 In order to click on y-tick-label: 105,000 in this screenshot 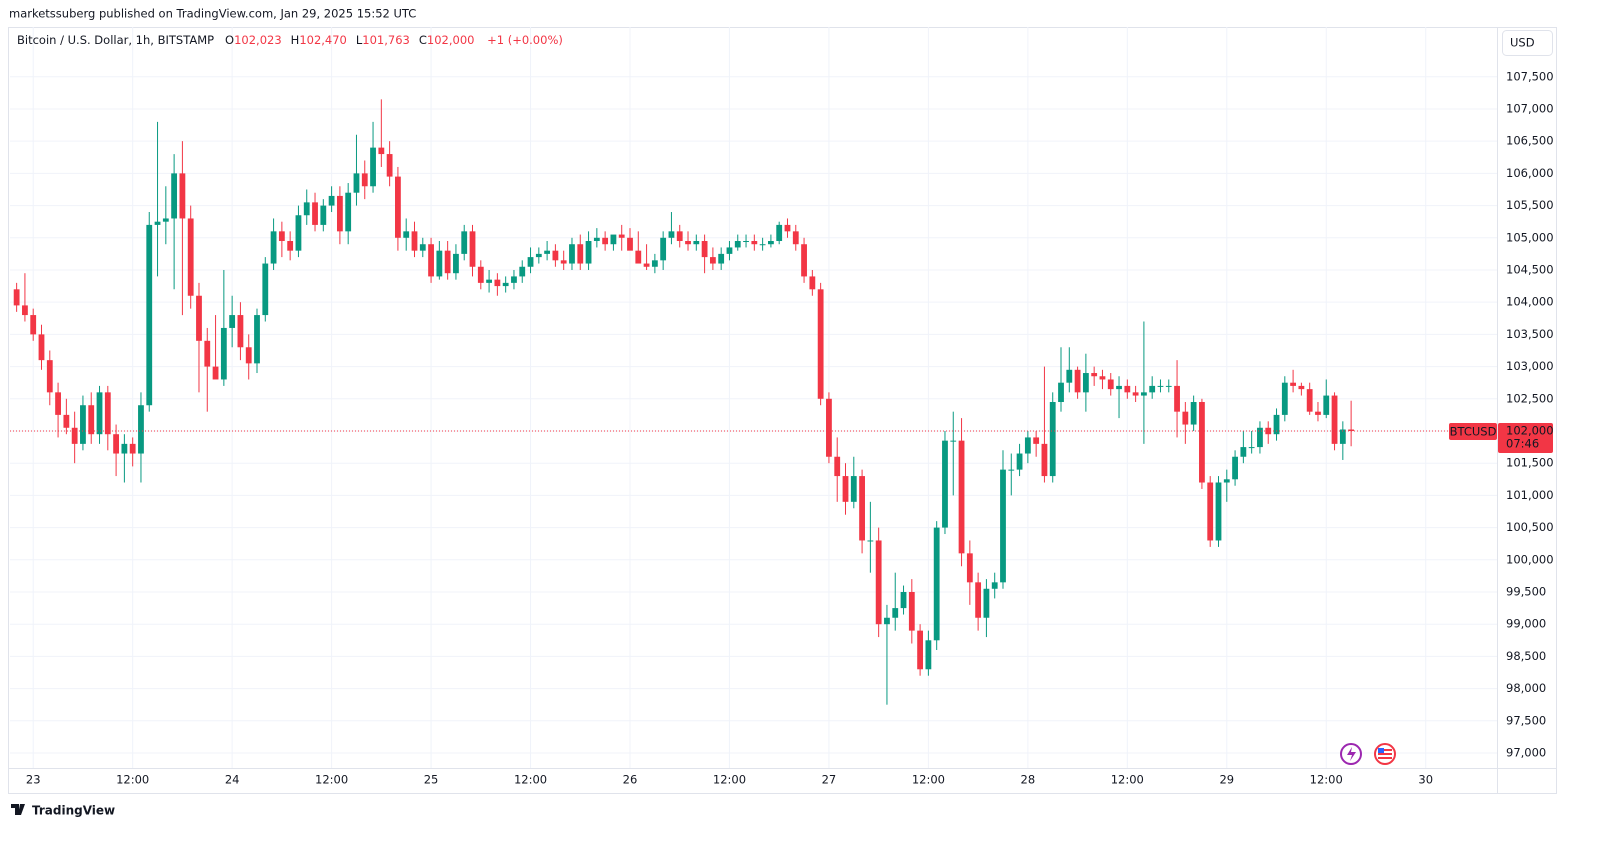, I will do `click(1530, 237)`.